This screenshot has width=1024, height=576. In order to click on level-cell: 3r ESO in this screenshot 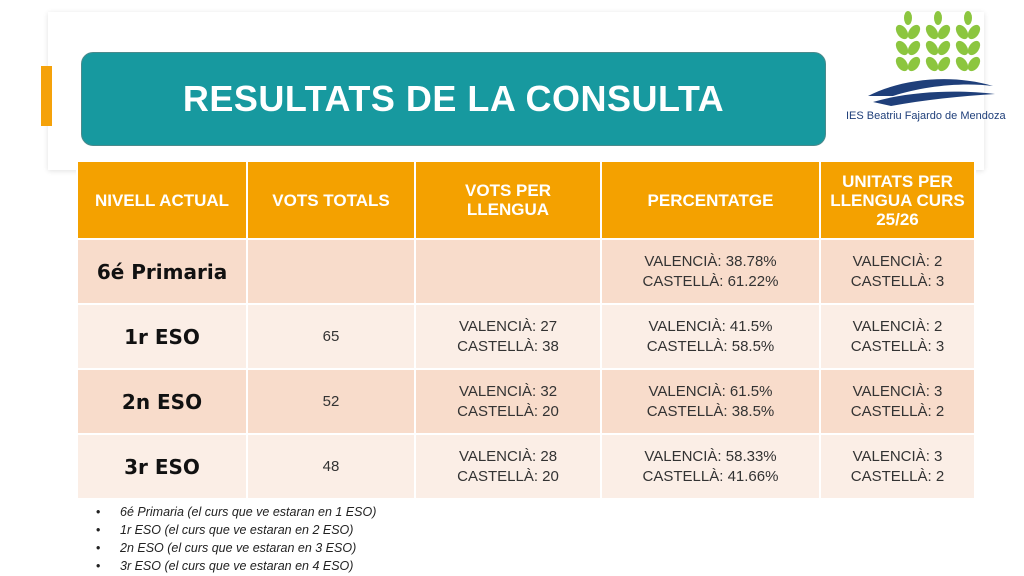, I will do `click(162, 466)`.